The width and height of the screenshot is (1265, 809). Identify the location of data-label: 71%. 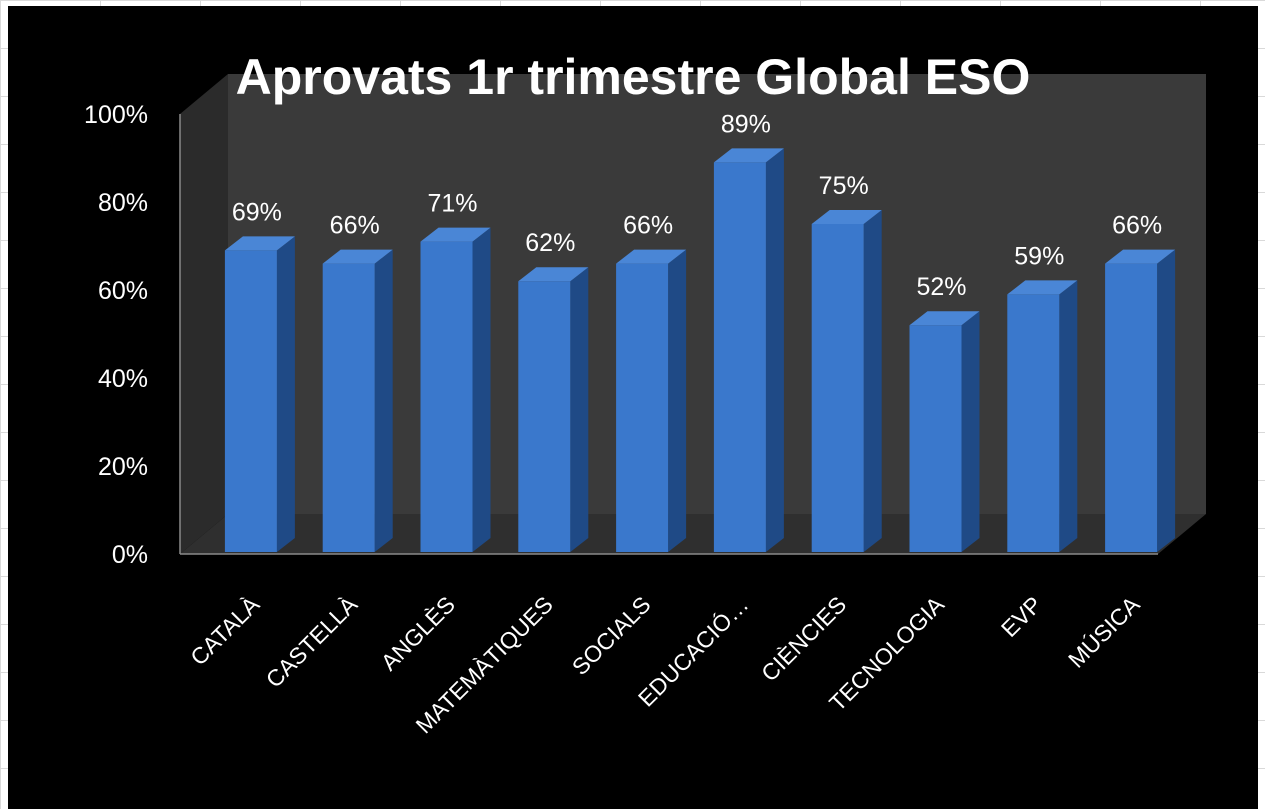
(452, 204).